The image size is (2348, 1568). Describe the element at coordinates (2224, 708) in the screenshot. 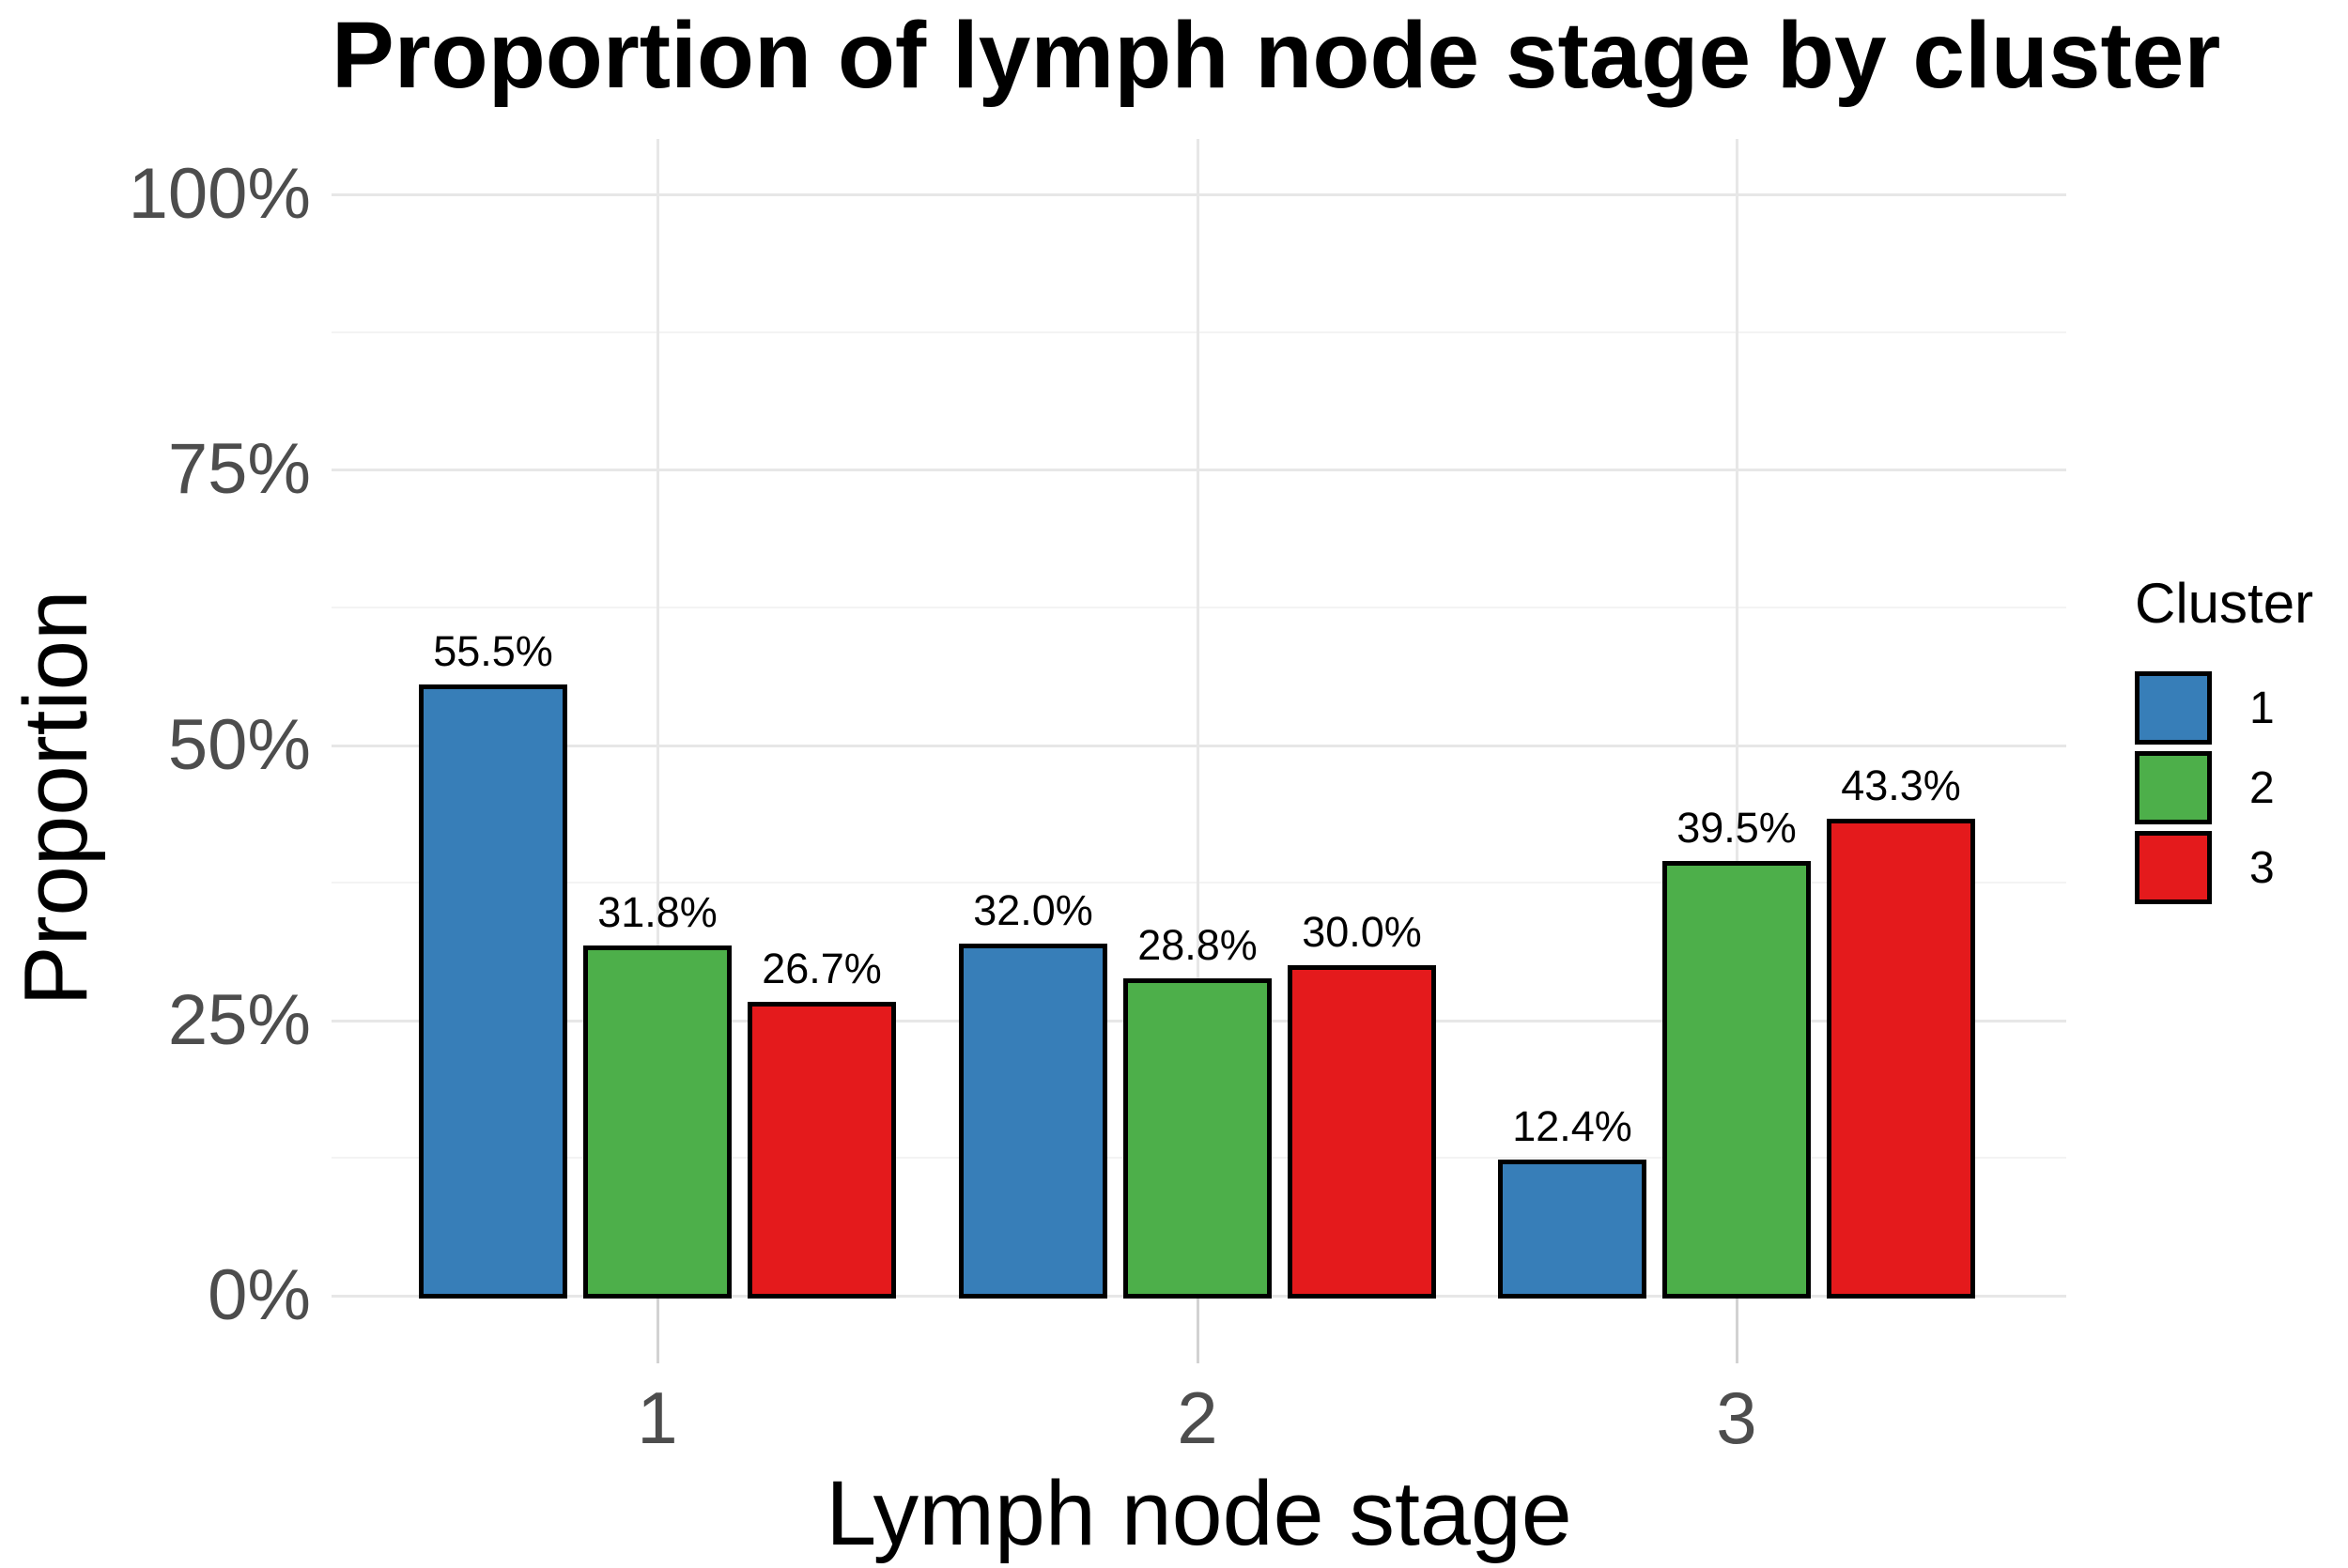

I see `legend-key-row: 1` at that location.